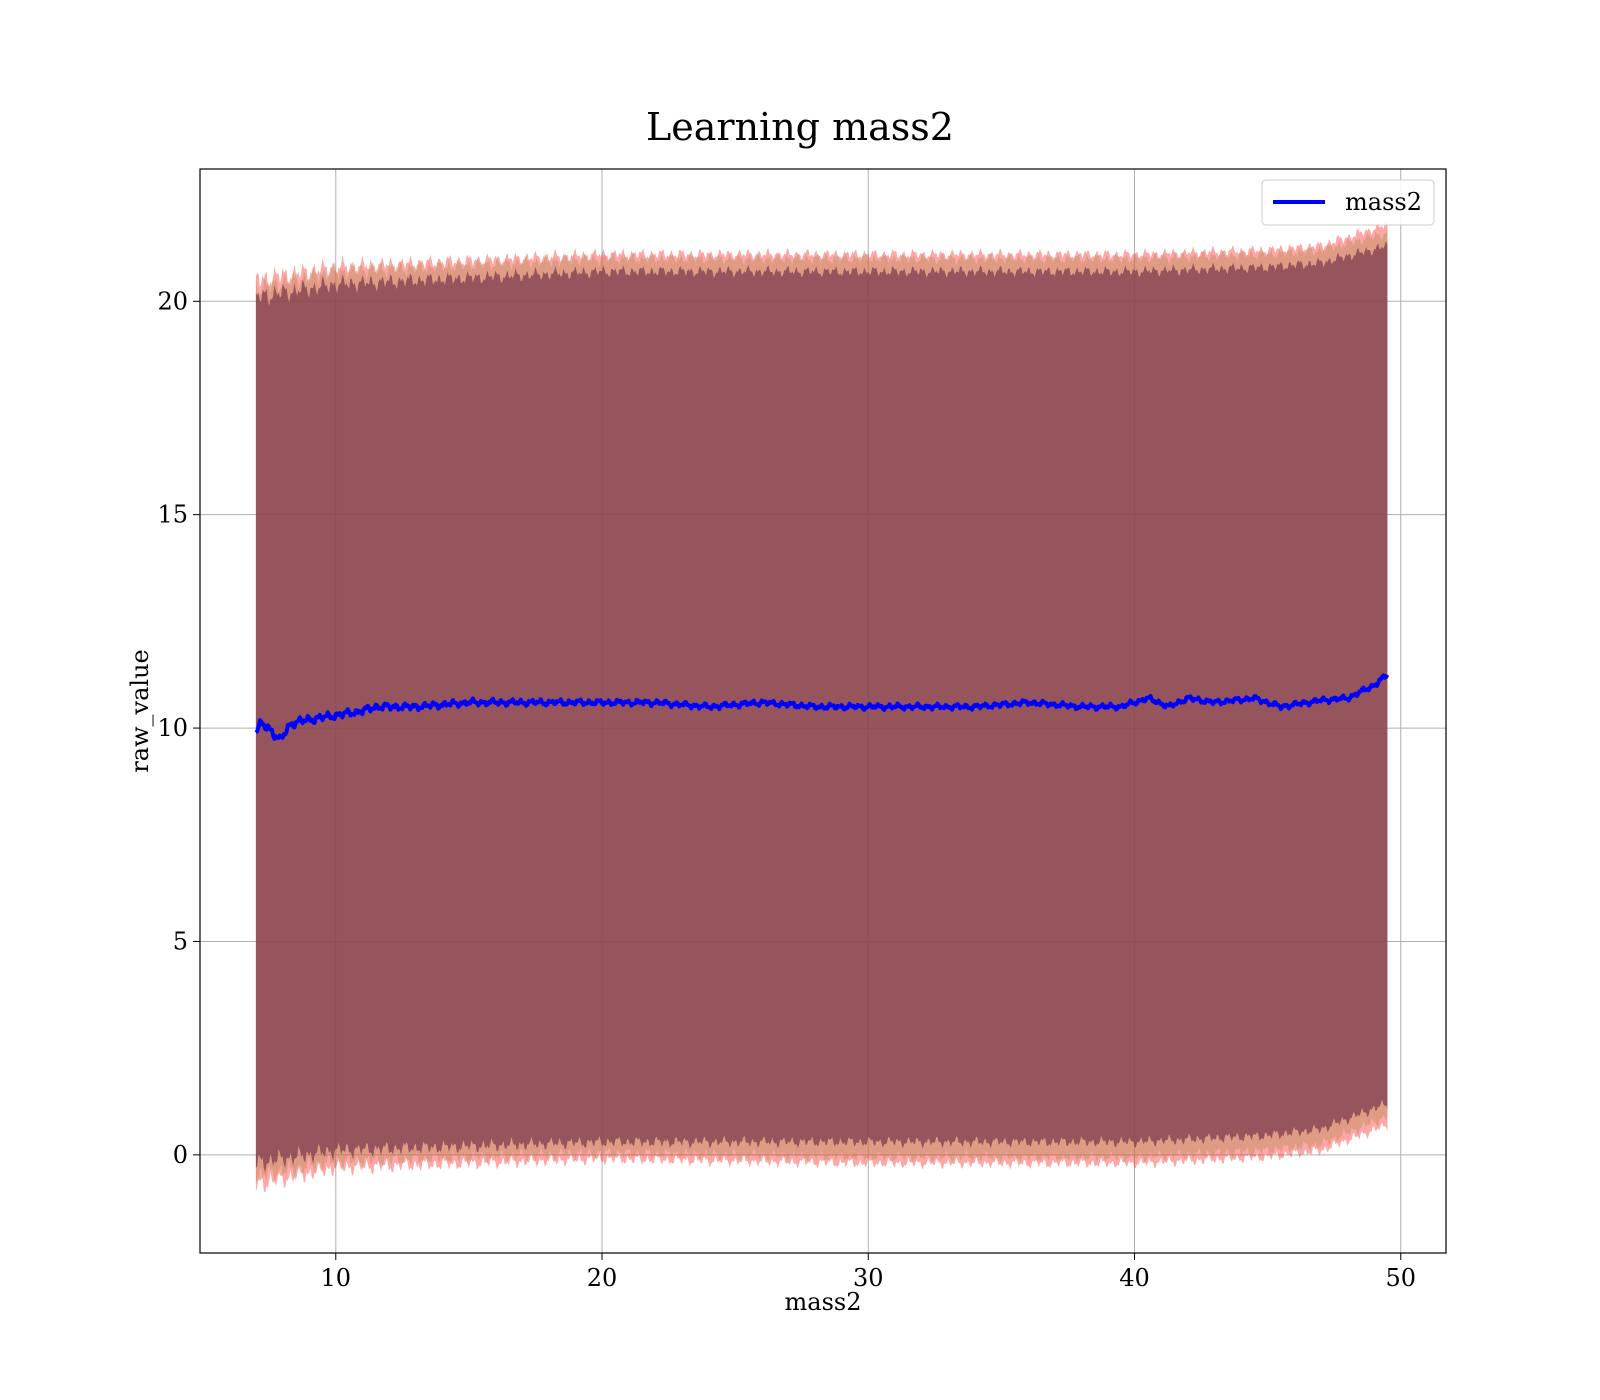 Image resolution: width=1600 pixels, height=1400 pixels. I want to click on series-line-mass2, so click(822, 707).